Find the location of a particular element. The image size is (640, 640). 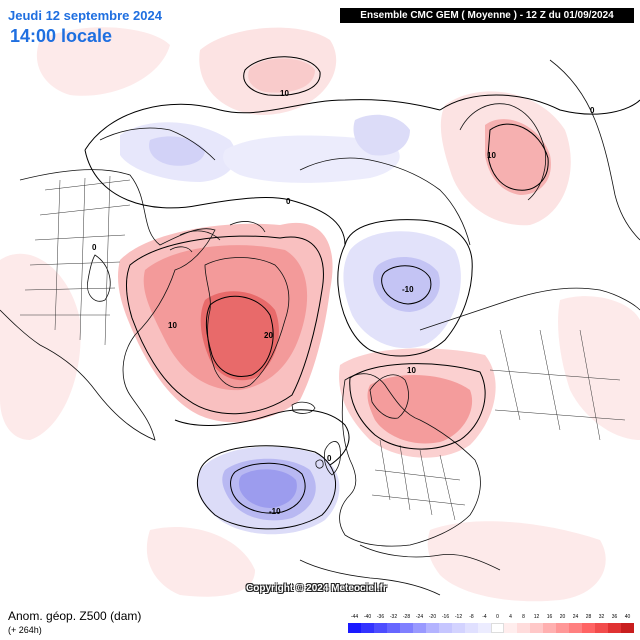

coastline-mediterranean is located at coordinates (430, 557).